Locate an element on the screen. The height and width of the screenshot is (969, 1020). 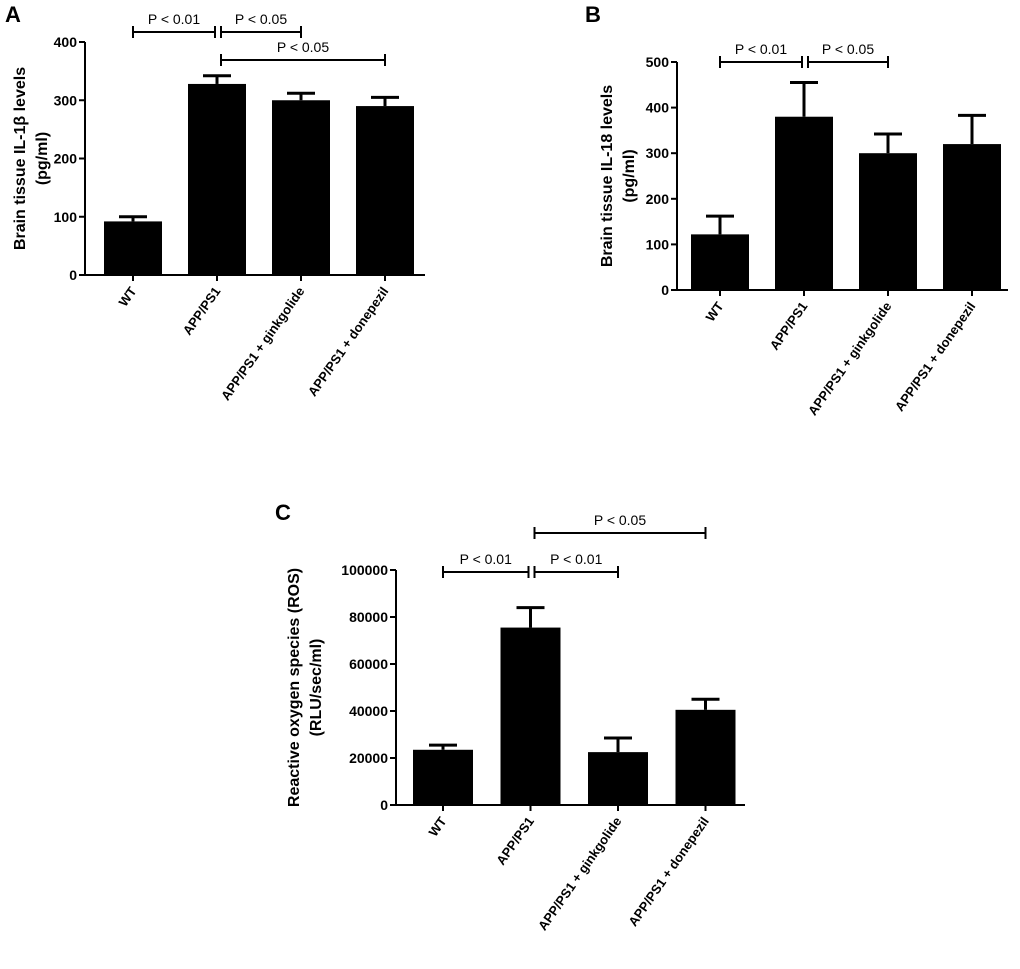
y-tick-label: 100000 is located at coordinates (364, 570).